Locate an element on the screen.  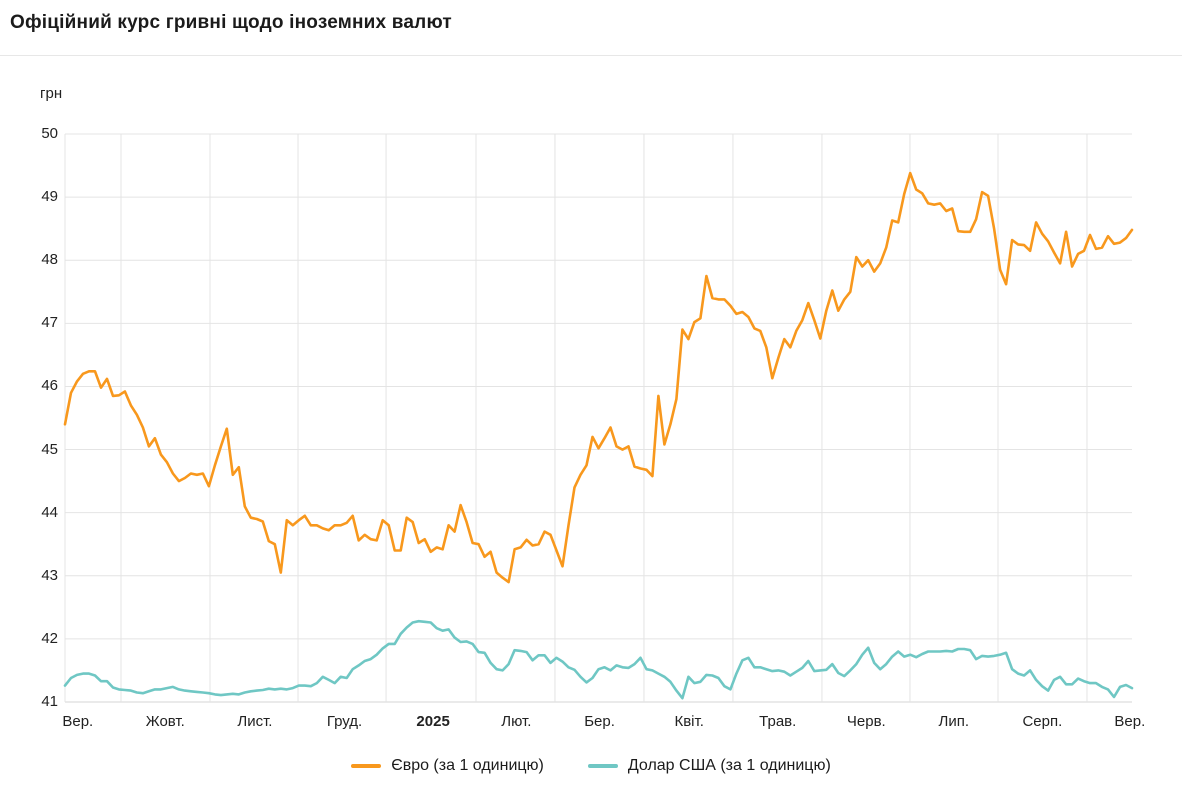
y-tick-label: 42 is located at coordinates (49, 638).